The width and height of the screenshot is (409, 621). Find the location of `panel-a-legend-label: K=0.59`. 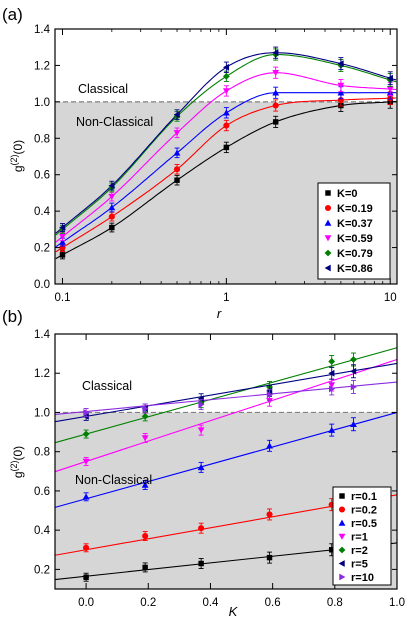

panel-a-legend-label: K=0.59 is located at coordinates (355, 239).